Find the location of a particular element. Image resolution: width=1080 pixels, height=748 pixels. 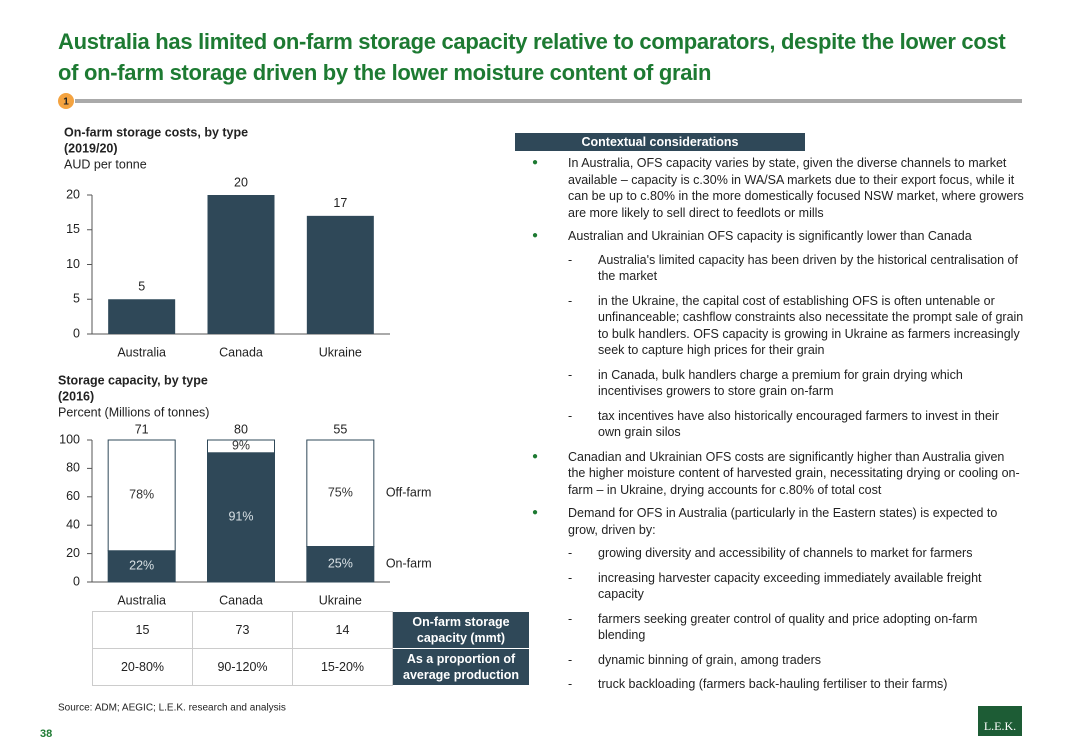

sub-bullet: dynamic binning of grain, among traders is located at coordinates (777, 660).